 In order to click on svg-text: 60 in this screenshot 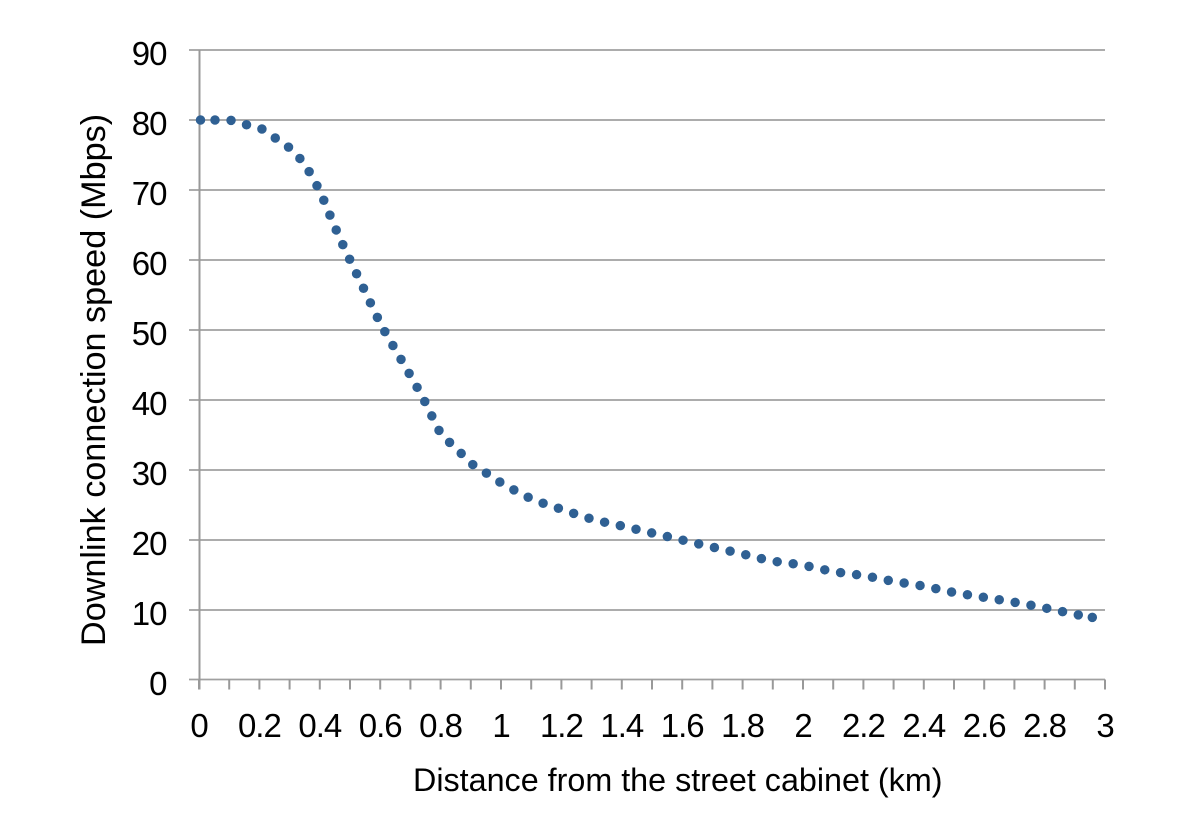, I will do `click(149, 263)`.